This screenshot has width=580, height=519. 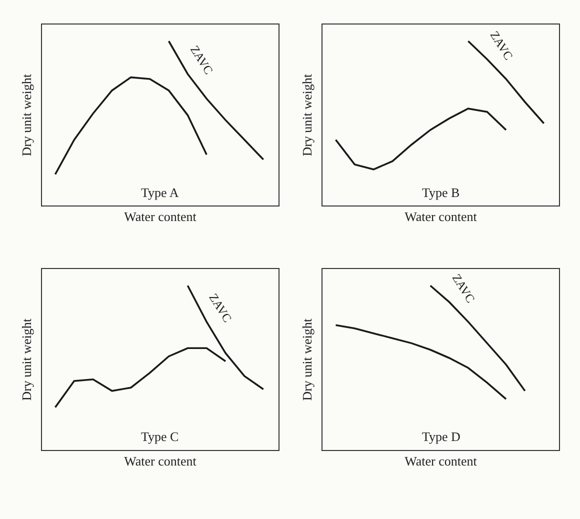 What do you see at coordinates (441, 436) in the screenshot?
I see `annotation: Type D` at bounding box center [441, 436].